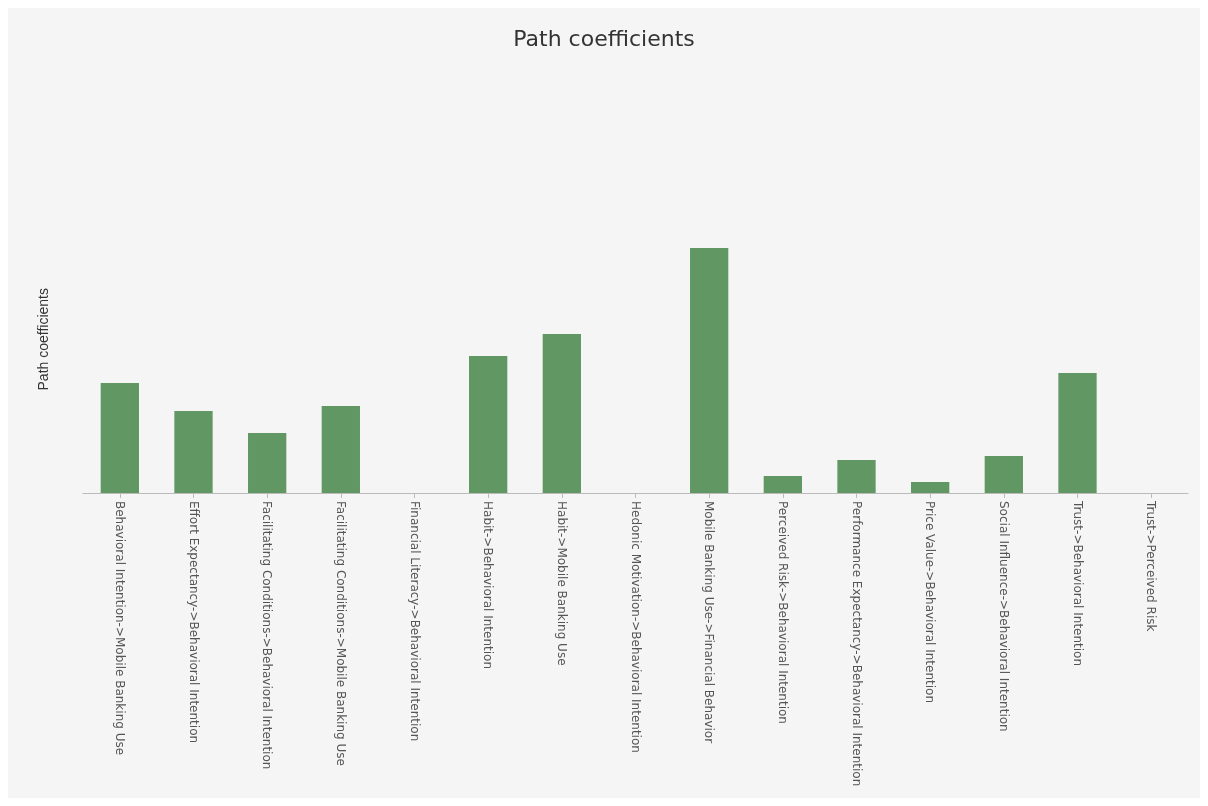 The height and width of the screenshot is (806, 1208). What do you see at coordinates (856, 644) in the screenshot?
I see `x-tick-label: Performance Expectancy->Behavioral Intention` at bounding box center [856, 644].